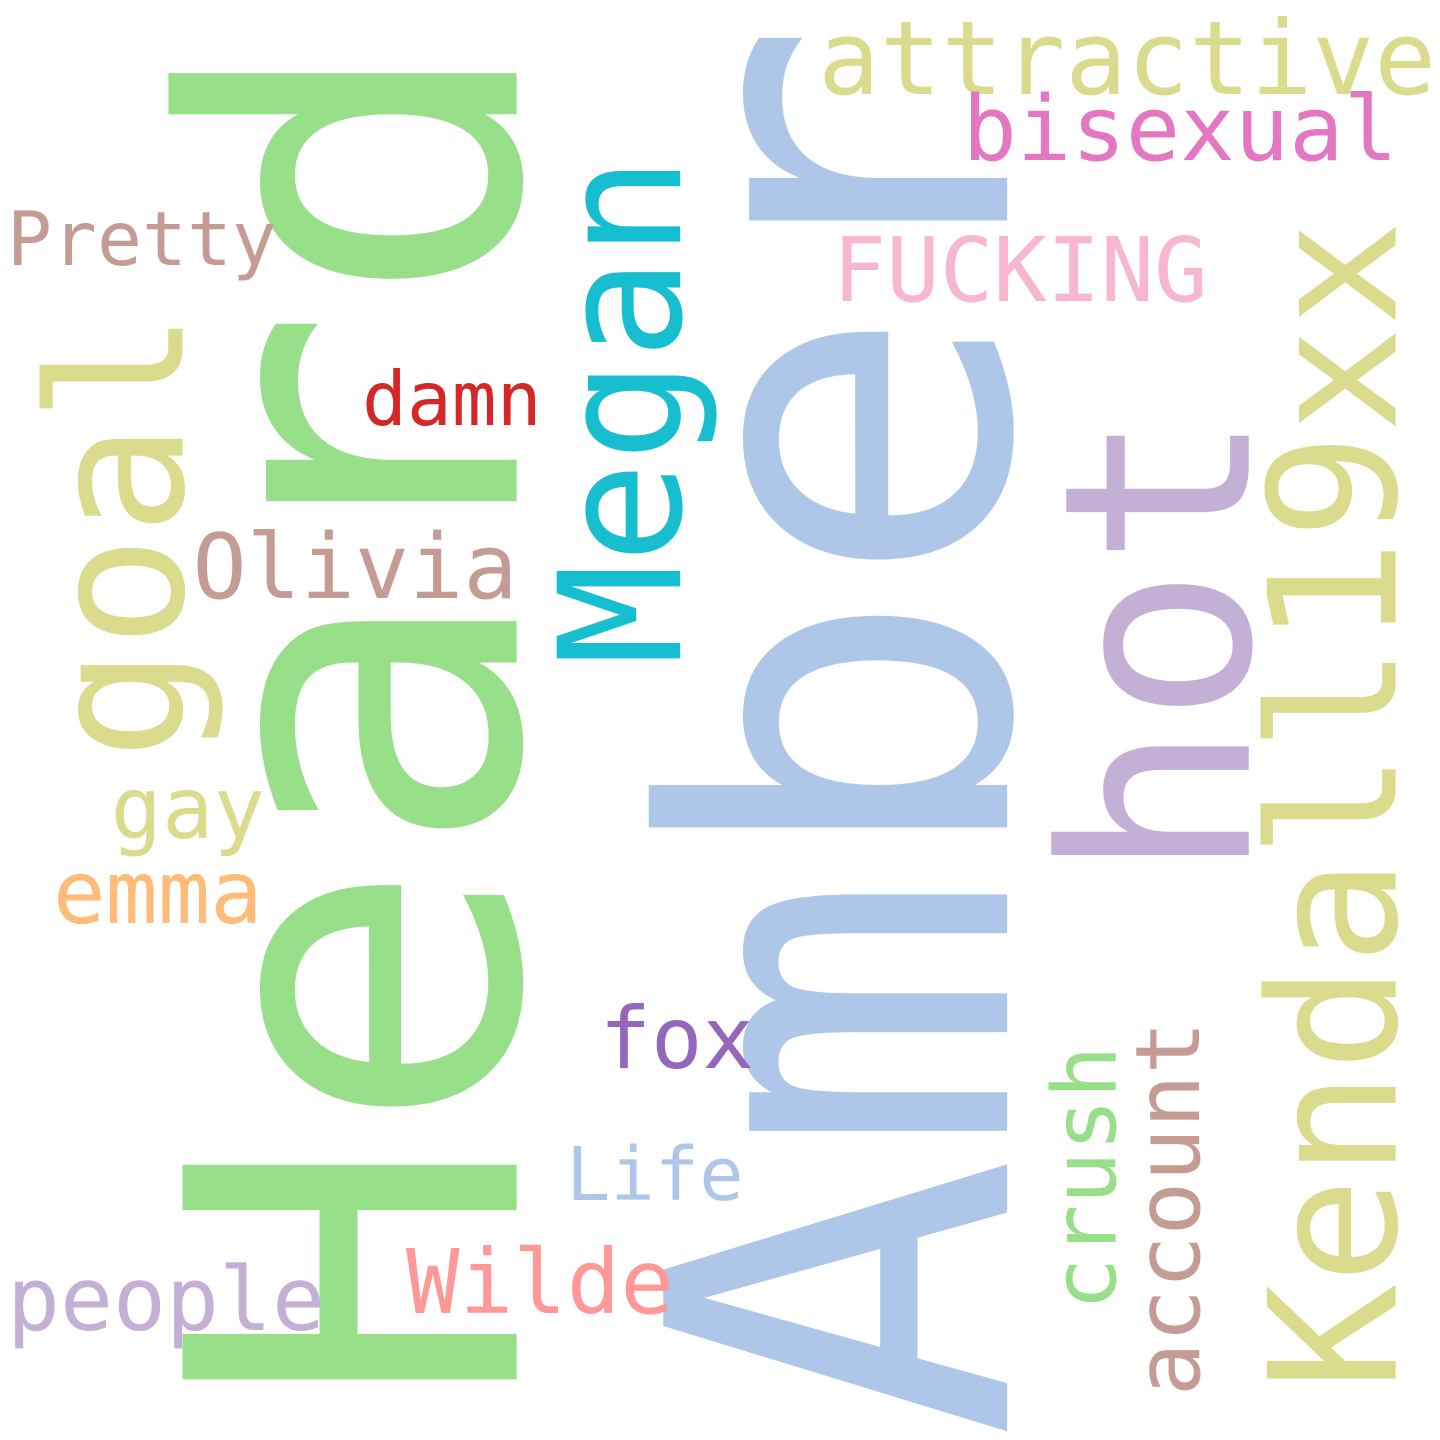 The width and height of the screenshot is (1440, 1440). What do you see at coordinates (142, 239) in the screenshot?
I see `word-pretty: Pretty` at bounding box center [142, 239].